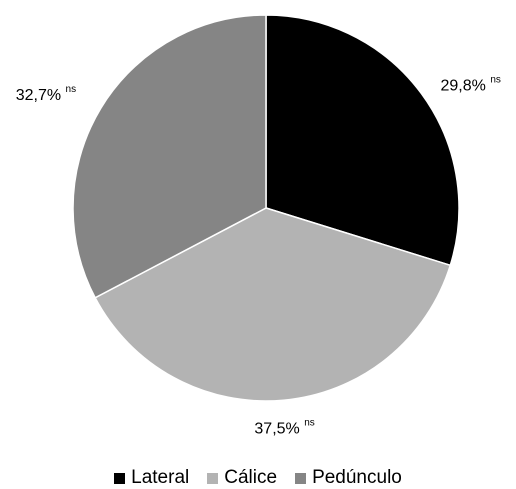 The width and height of the screenshot is (516, 489). Describe the element at coordinates (301, 478) in the screenshot. I see `legend-swatch-peduncle` at that location.